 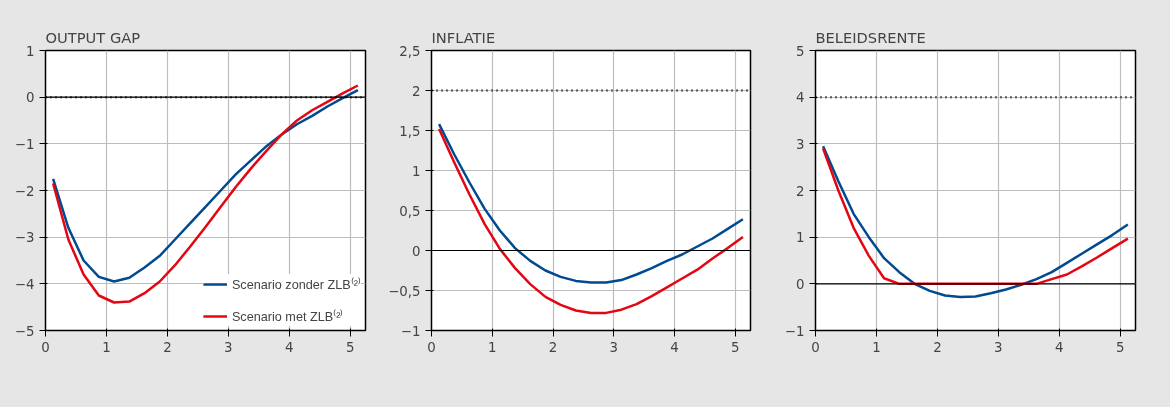 I want to click on y-tick-label: −3, so click(x=24, y=238).